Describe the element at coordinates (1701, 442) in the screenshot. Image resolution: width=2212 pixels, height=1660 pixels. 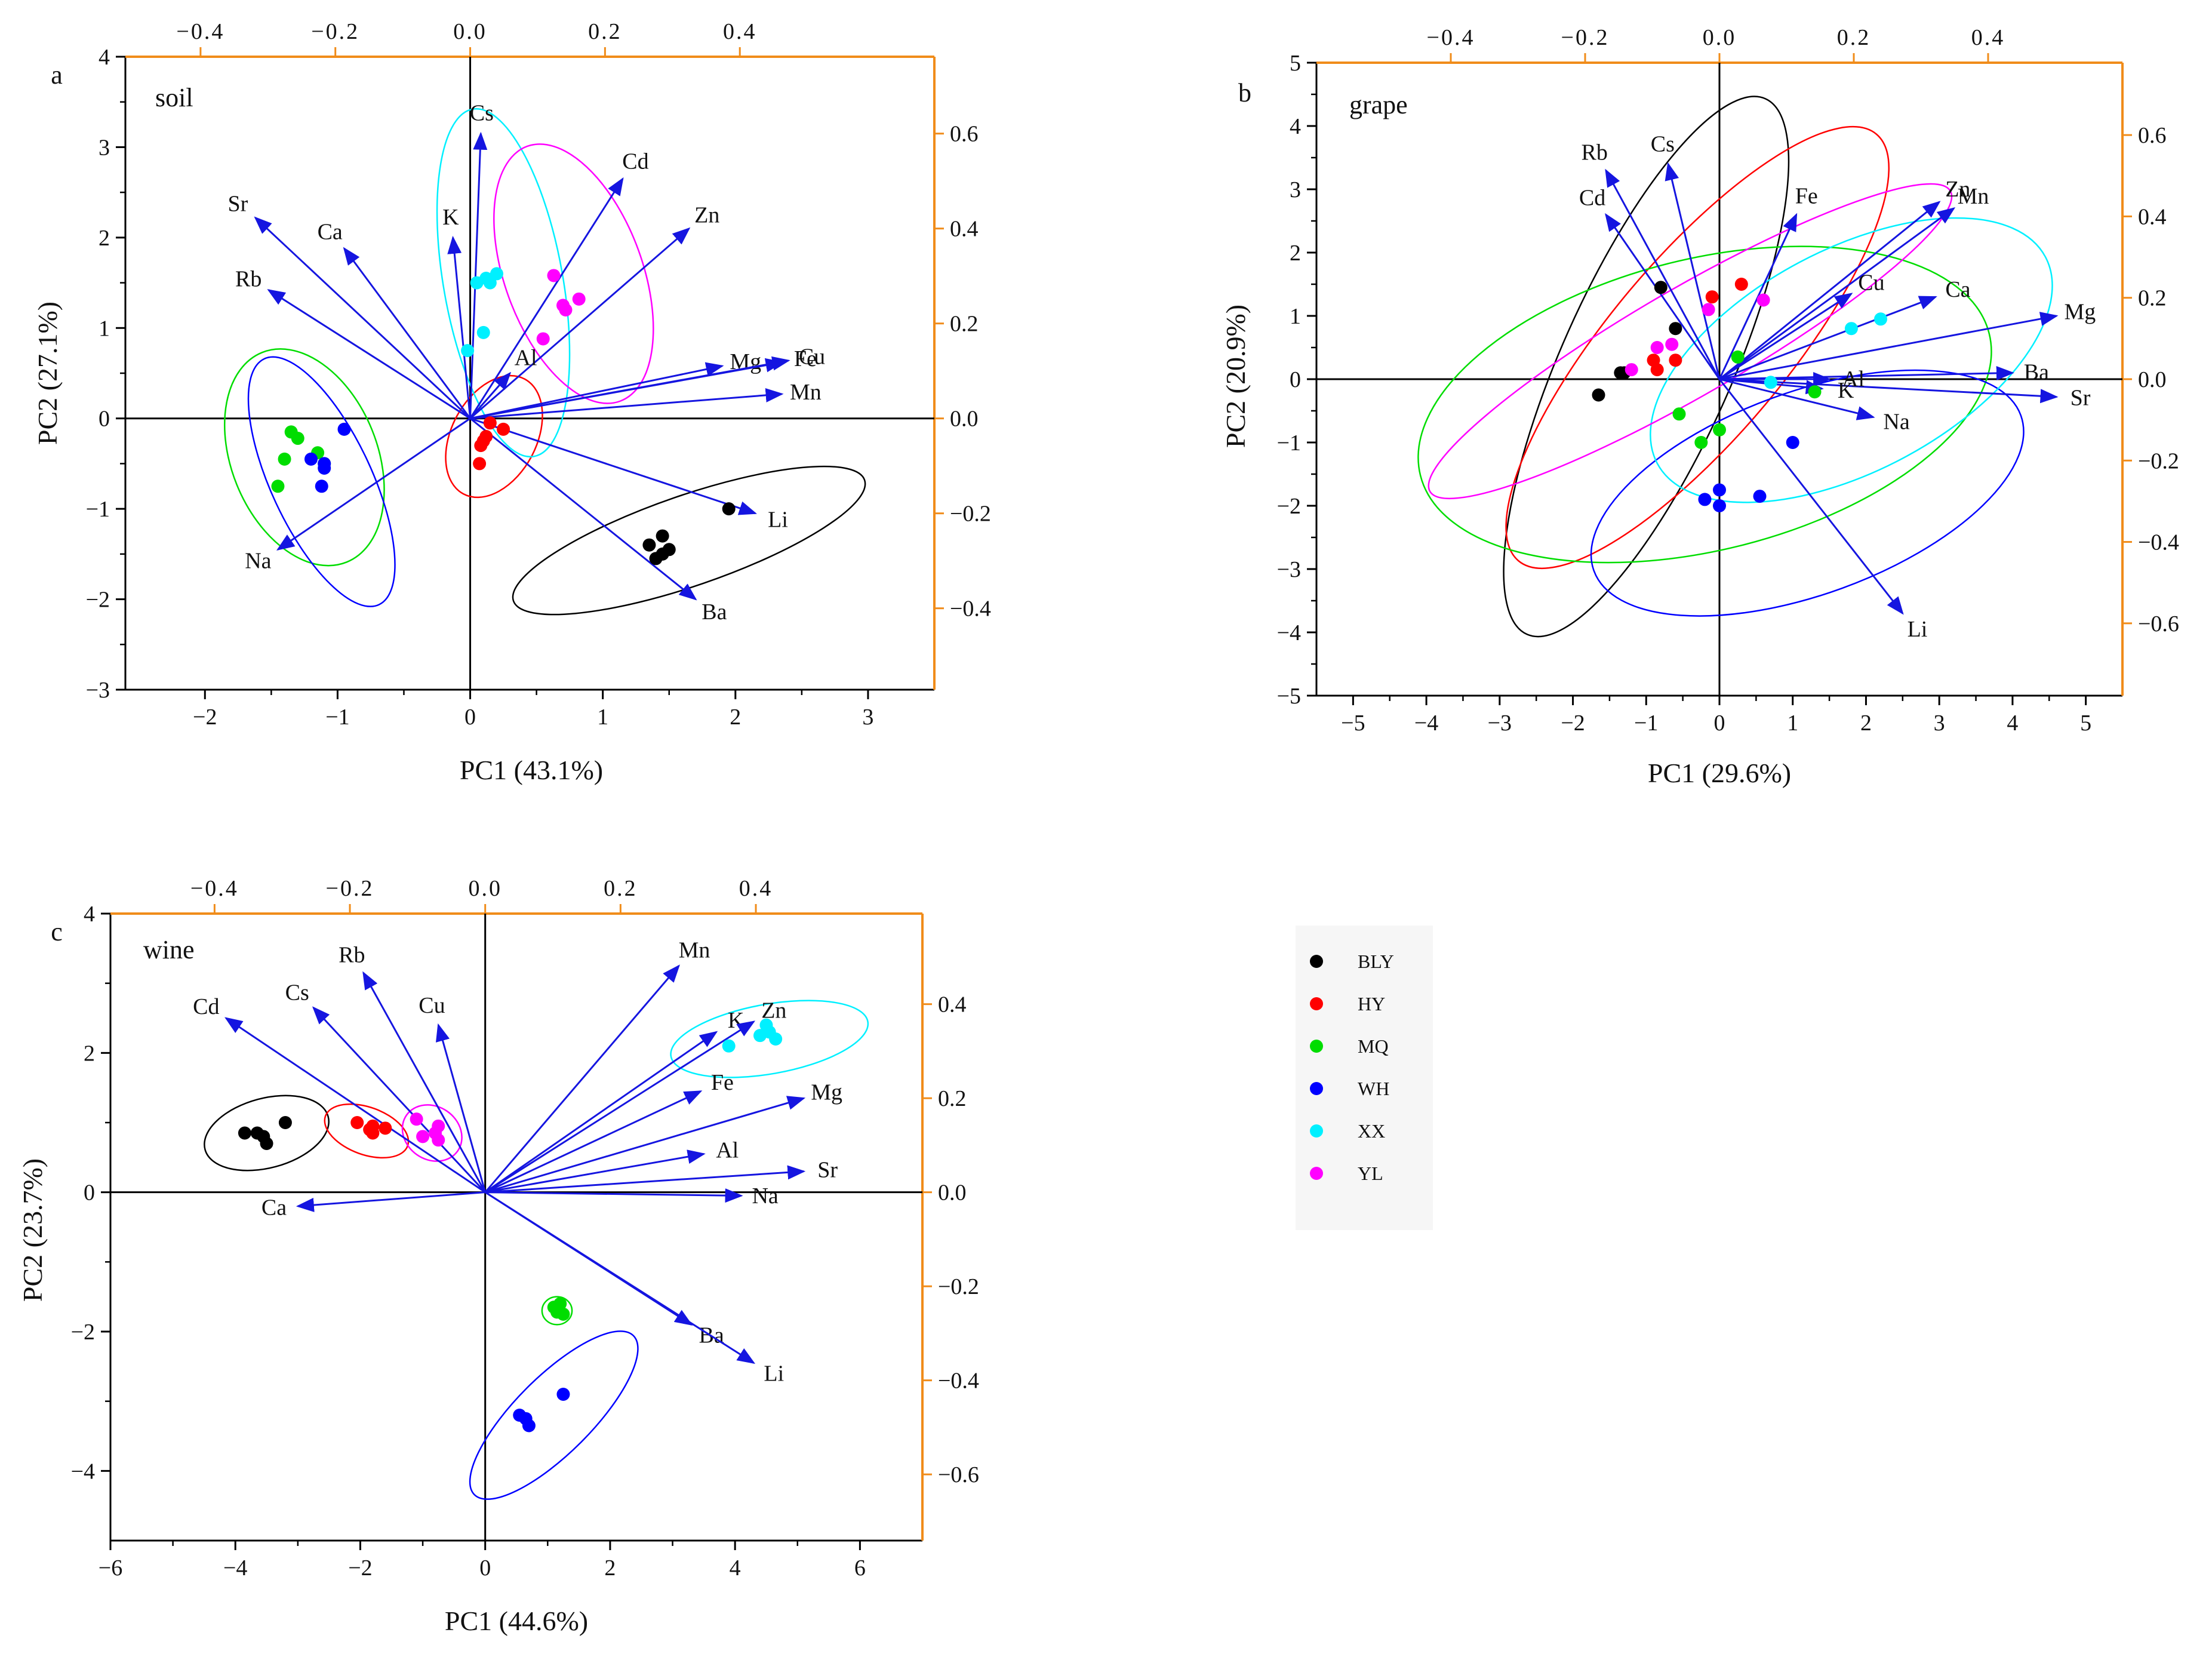
I see `score-point-mq` at that location.